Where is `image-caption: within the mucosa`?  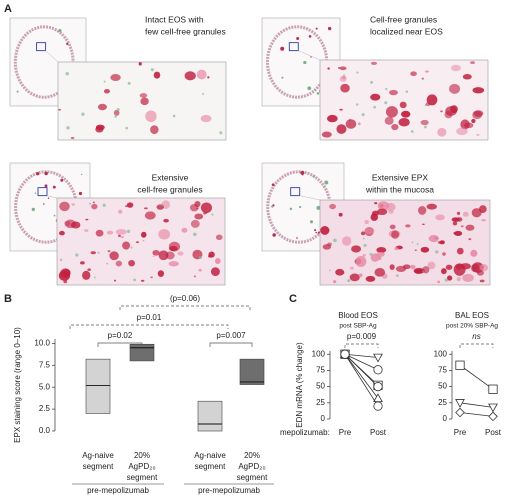
image-caption: within the mucosa is located at coordinates (399, 189).